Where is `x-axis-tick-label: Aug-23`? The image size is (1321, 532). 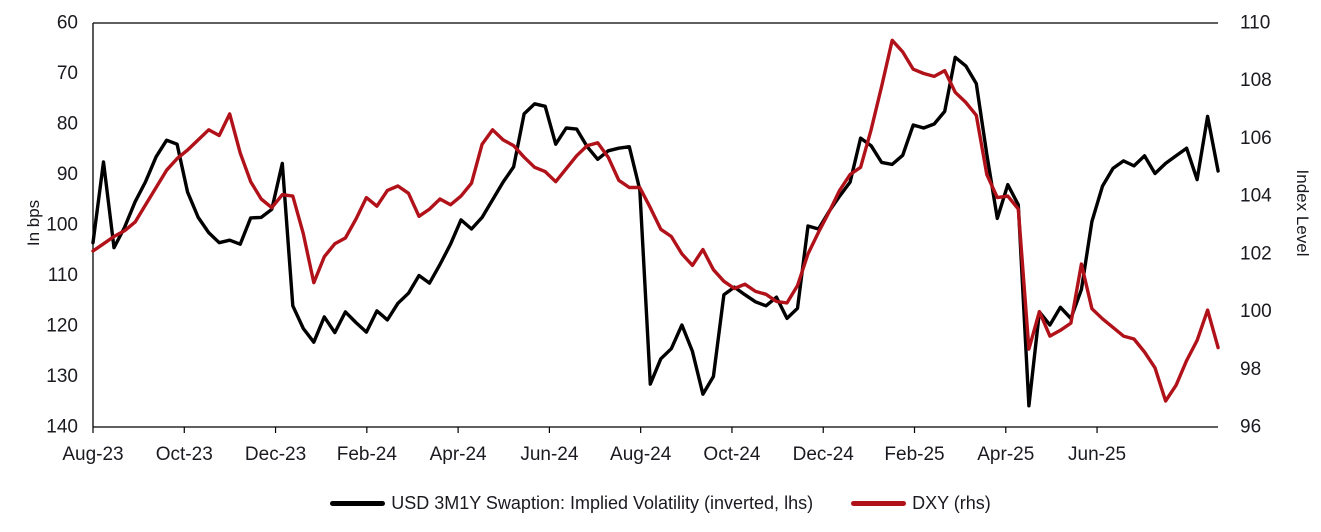
x-axis-tick-label: Aug-23 is located at coordinates (92, 454).